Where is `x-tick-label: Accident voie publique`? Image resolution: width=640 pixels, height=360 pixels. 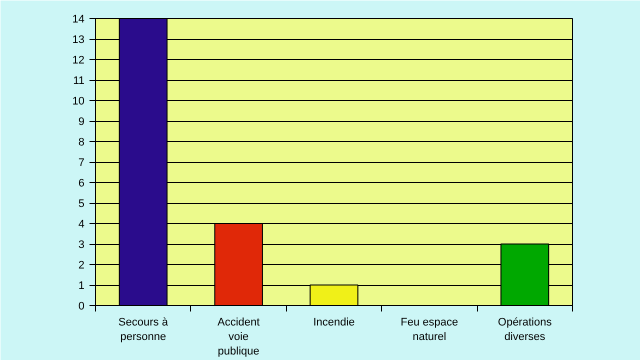
x-tick-label: Accident voie publique is located at coordinates (239, 337).